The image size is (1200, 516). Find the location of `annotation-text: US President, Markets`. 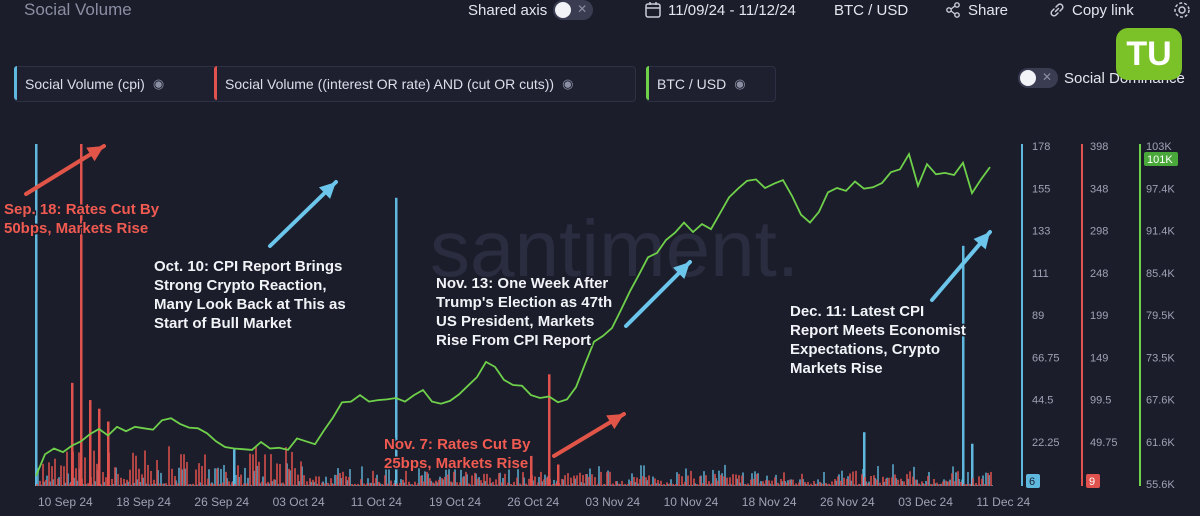

annotation-text: US President, Markets is located at coordinates (515, 321).